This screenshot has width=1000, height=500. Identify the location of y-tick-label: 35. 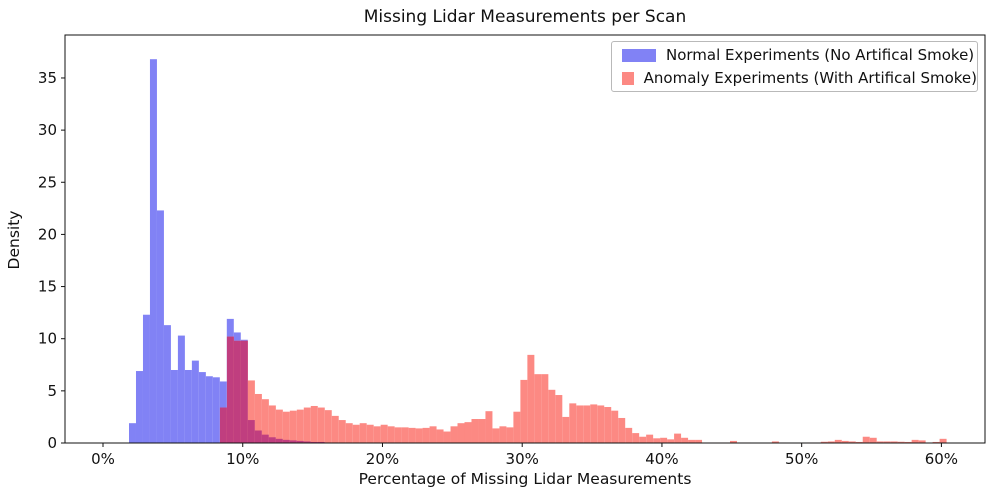
(47, 78).